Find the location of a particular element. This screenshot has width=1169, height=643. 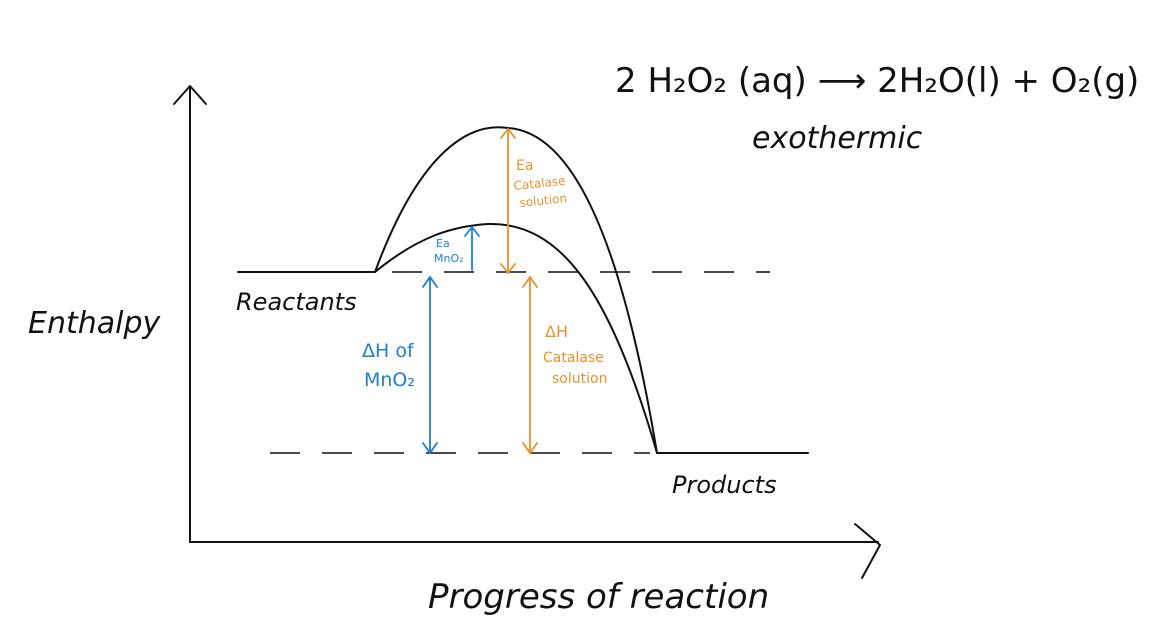

ea-mno2-line-1: Ea is located at coordinates (443, 243).